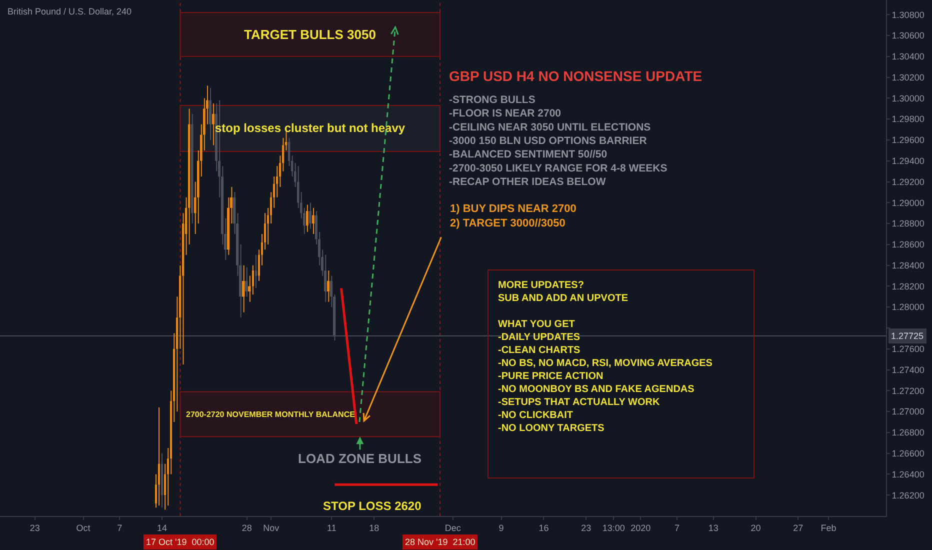 The image size is (932, 550). Describe the element at coordinates (613, 527) in the screenshot. I see `x-tick-label: 13:00` at that location.